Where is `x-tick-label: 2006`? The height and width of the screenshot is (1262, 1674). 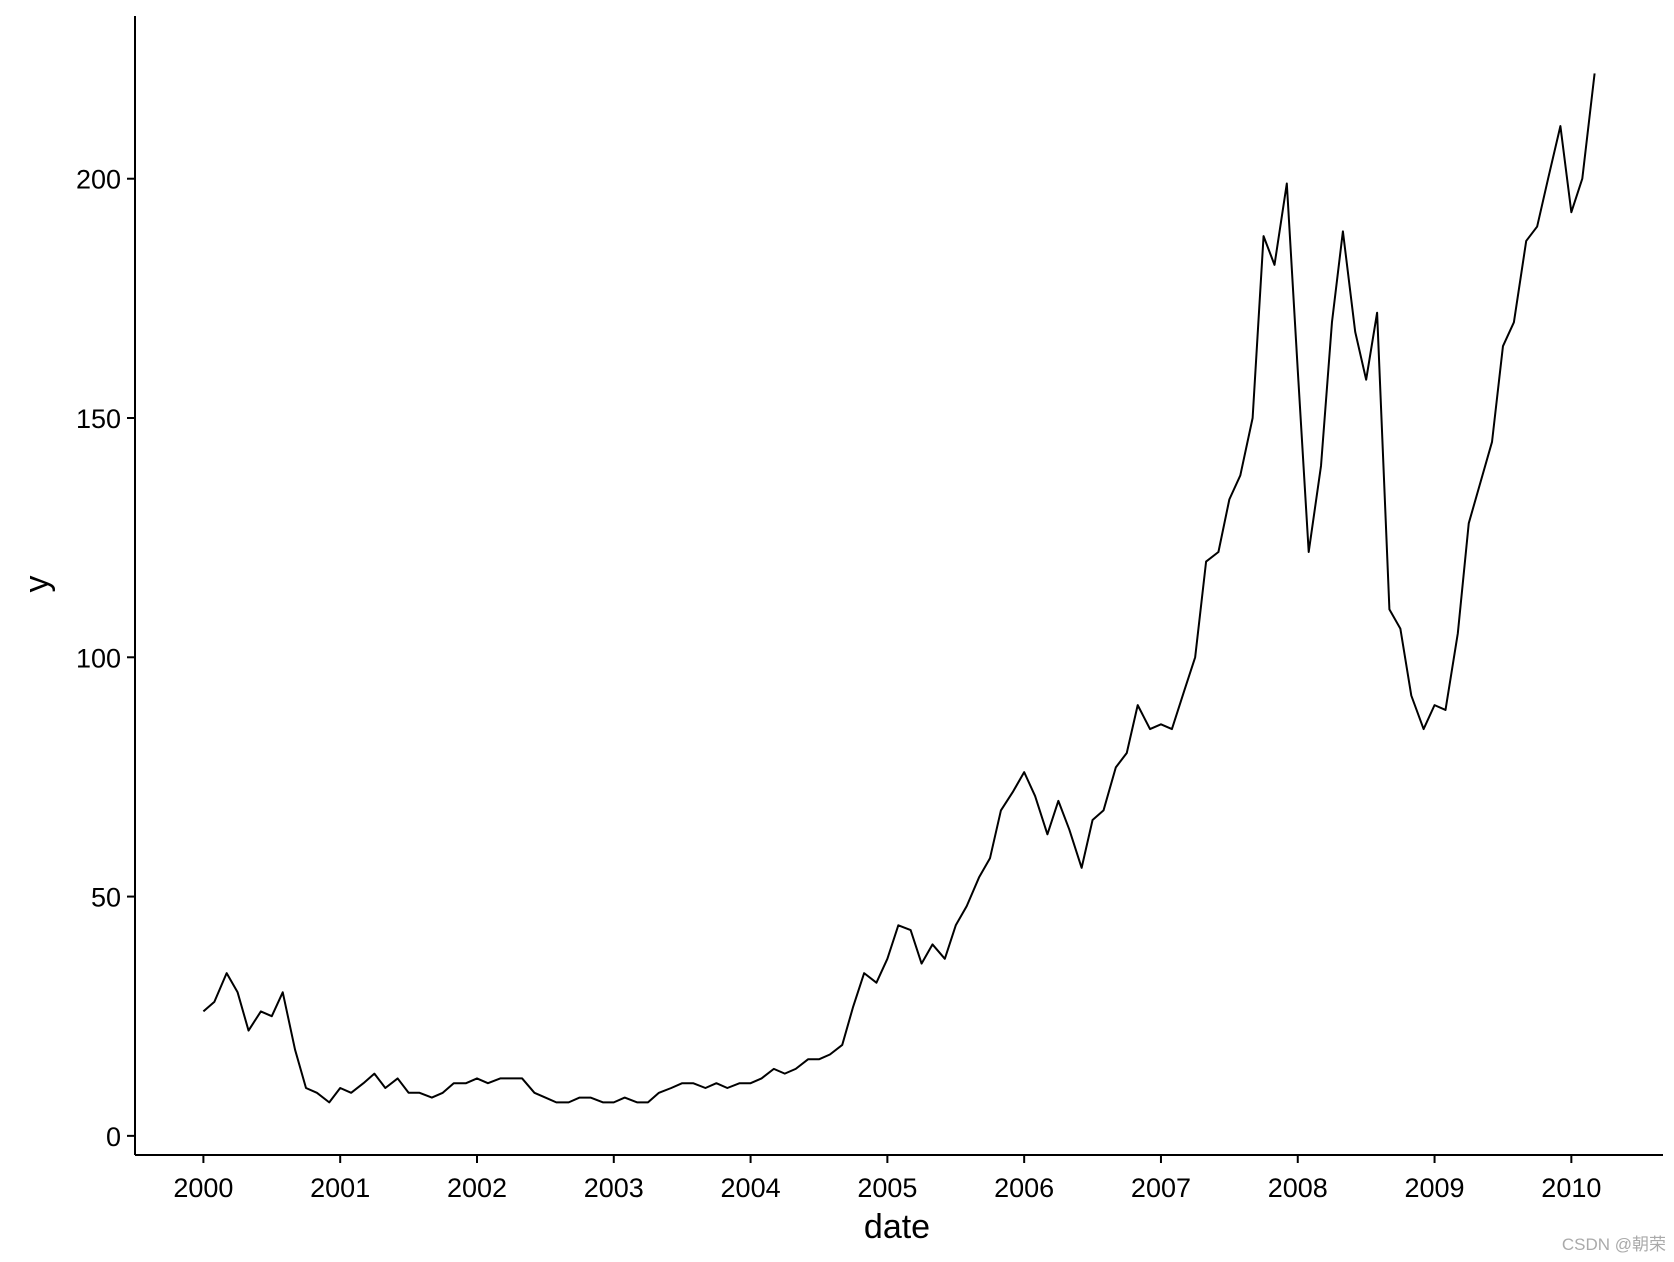
x-tick-label: 2006 is located at coordinates (1024, 1188).